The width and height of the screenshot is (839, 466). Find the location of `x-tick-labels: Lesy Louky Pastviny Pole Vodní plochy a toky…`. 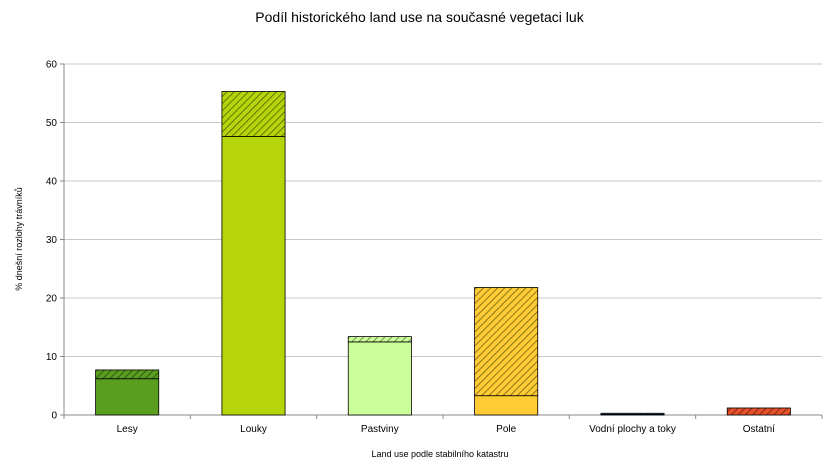

x-tick-labels: Lesy Louky Pastviny Pole Vodní plochy a toky… is located at coordinates (446, 429).